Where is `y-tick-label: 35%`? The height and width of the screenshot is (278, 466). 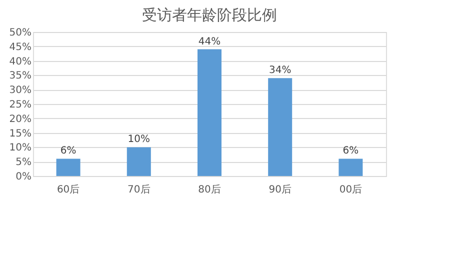
y-tick-label: 35% is located at coordinates (20, 76).